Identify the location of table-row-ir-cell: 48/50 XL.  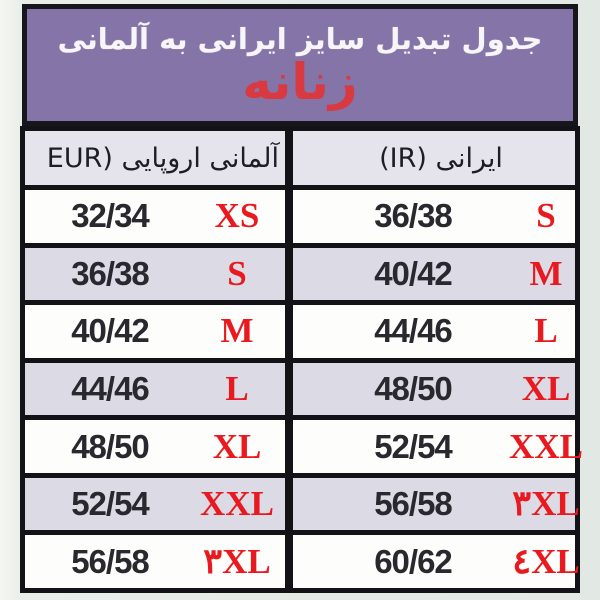
(434, 389).